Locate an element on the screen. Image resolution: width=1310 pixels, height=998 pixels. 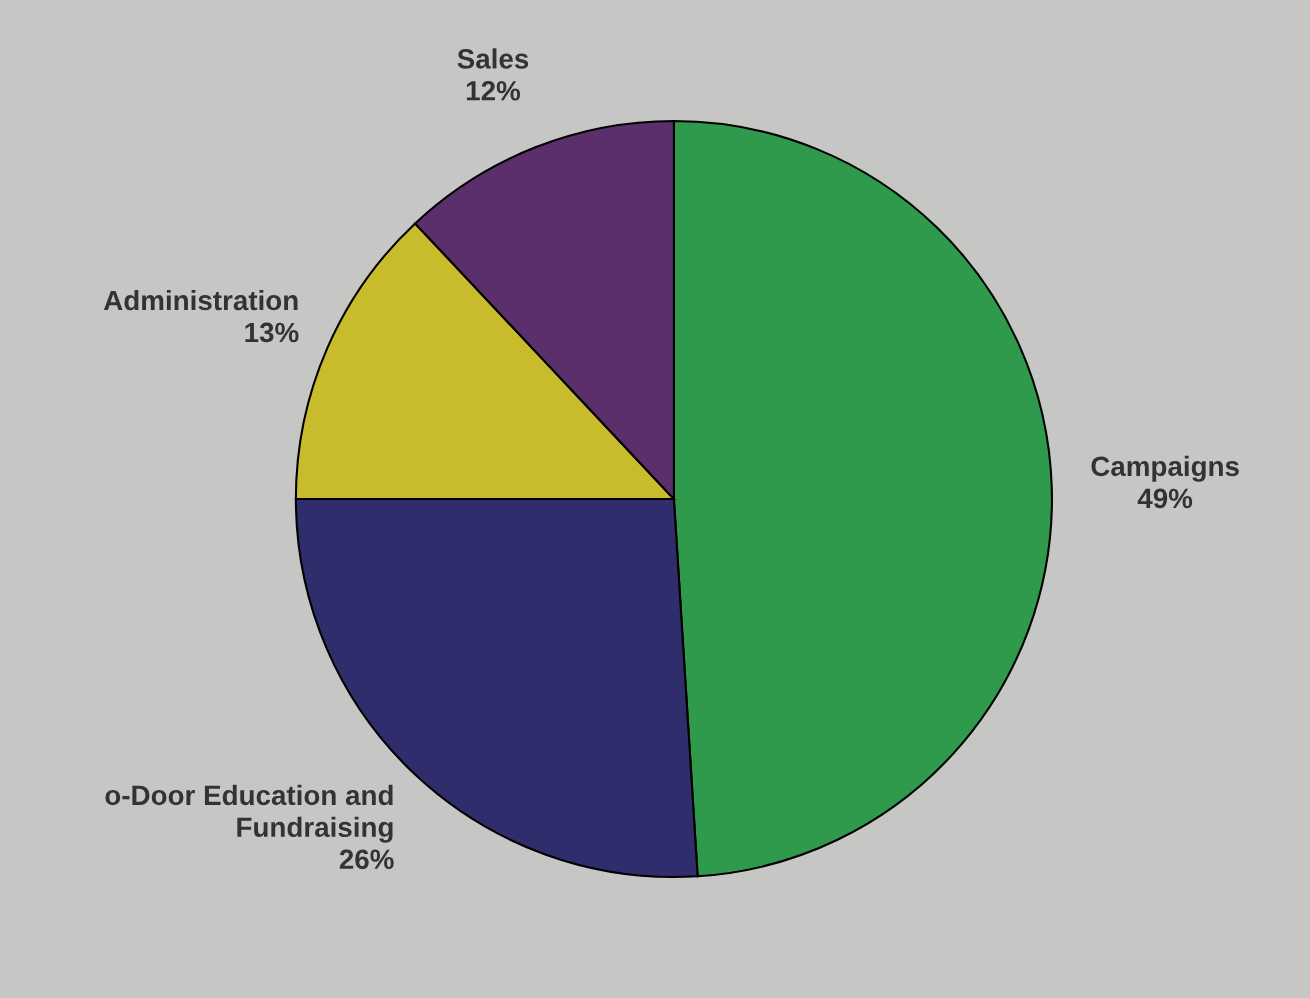
data-label: 26% is located at coordinates (366, 859).